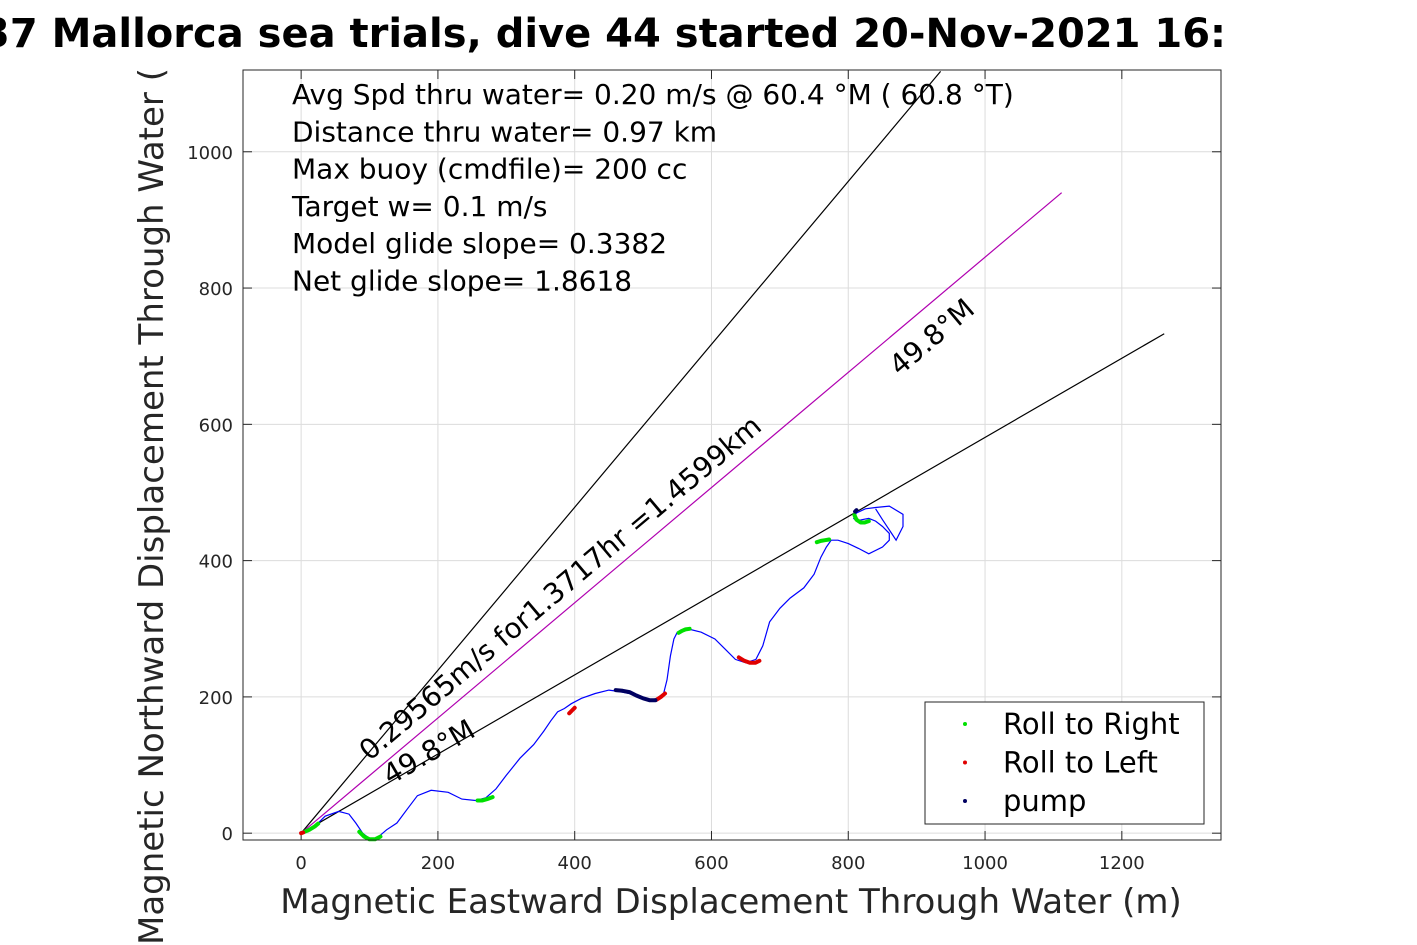  What do you see at coordinates (216, 425) in the screenshot?
I see `y-tick-label: 600` at bounding box center [216, 425].